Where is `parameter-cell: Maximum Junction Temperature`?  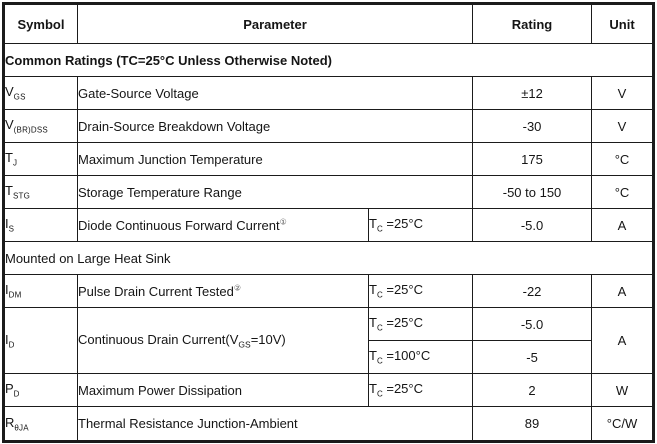
parameter-cell: Maximum Junction Temperature is located at coordinates (275, 159).